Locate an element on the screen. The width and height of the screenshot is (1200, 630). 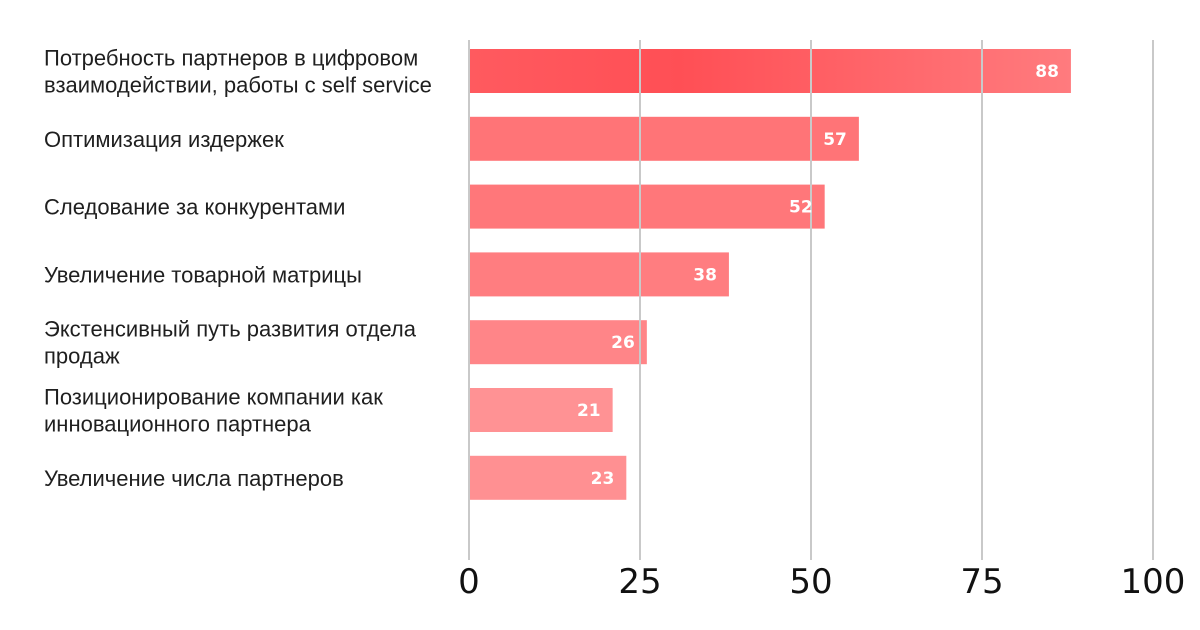
x-axis-ticks: 0 25 50 75 100 is located at coordinates (821, 582).